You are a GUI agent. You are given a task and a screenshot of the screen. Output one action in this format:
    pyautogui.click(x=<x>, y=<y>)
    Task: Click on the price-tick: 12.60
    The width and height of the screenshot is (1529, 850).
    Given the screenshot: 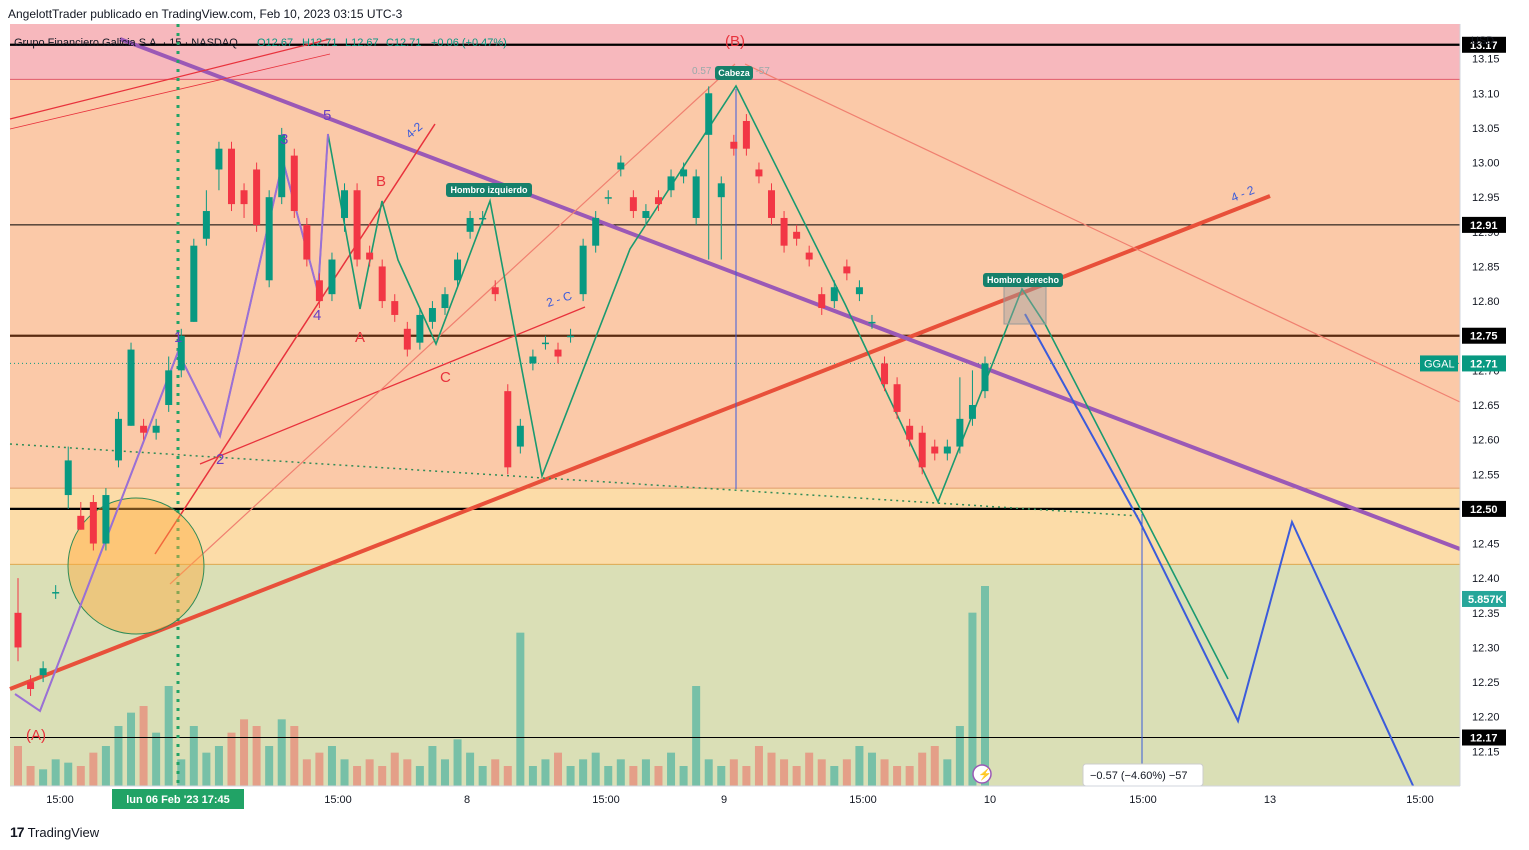 What is the action you would take?
    pyautogui.click(x=1486, y=441)
    